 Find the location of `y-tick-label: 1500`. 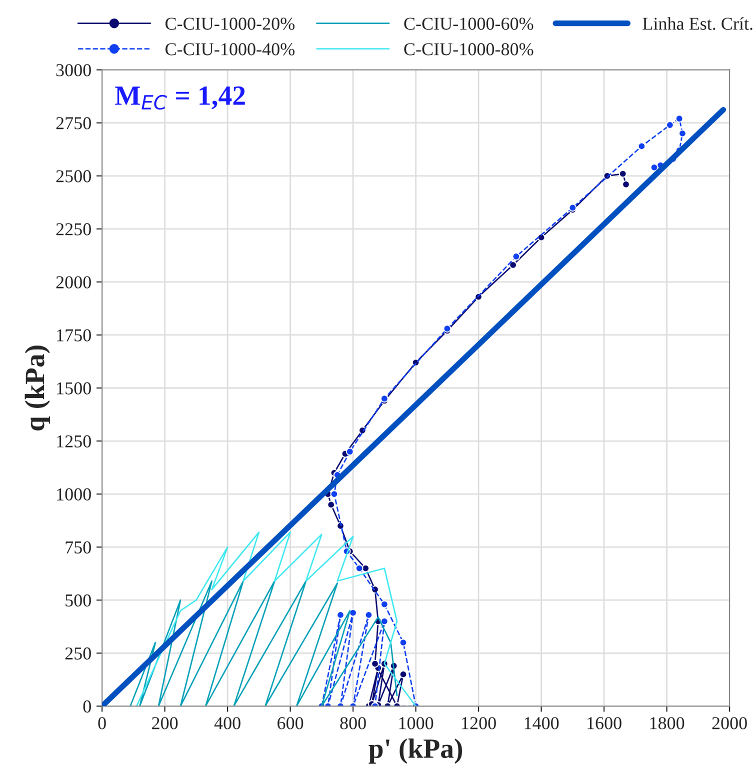

y-tick-label: 1500 is located at coordinates (74, 388).